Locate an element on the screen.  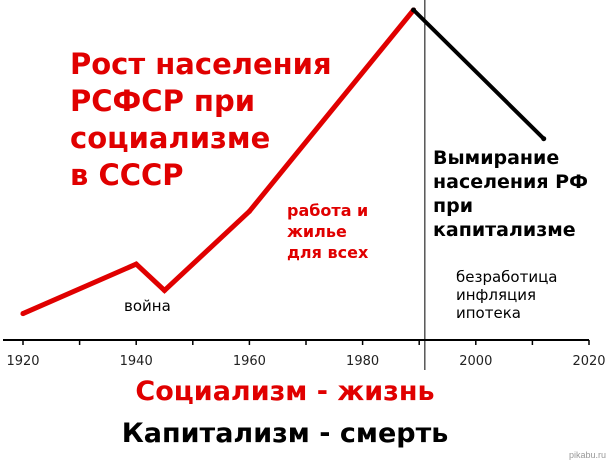
socialism-note-line: жилье is located at coordinates (317, 231).